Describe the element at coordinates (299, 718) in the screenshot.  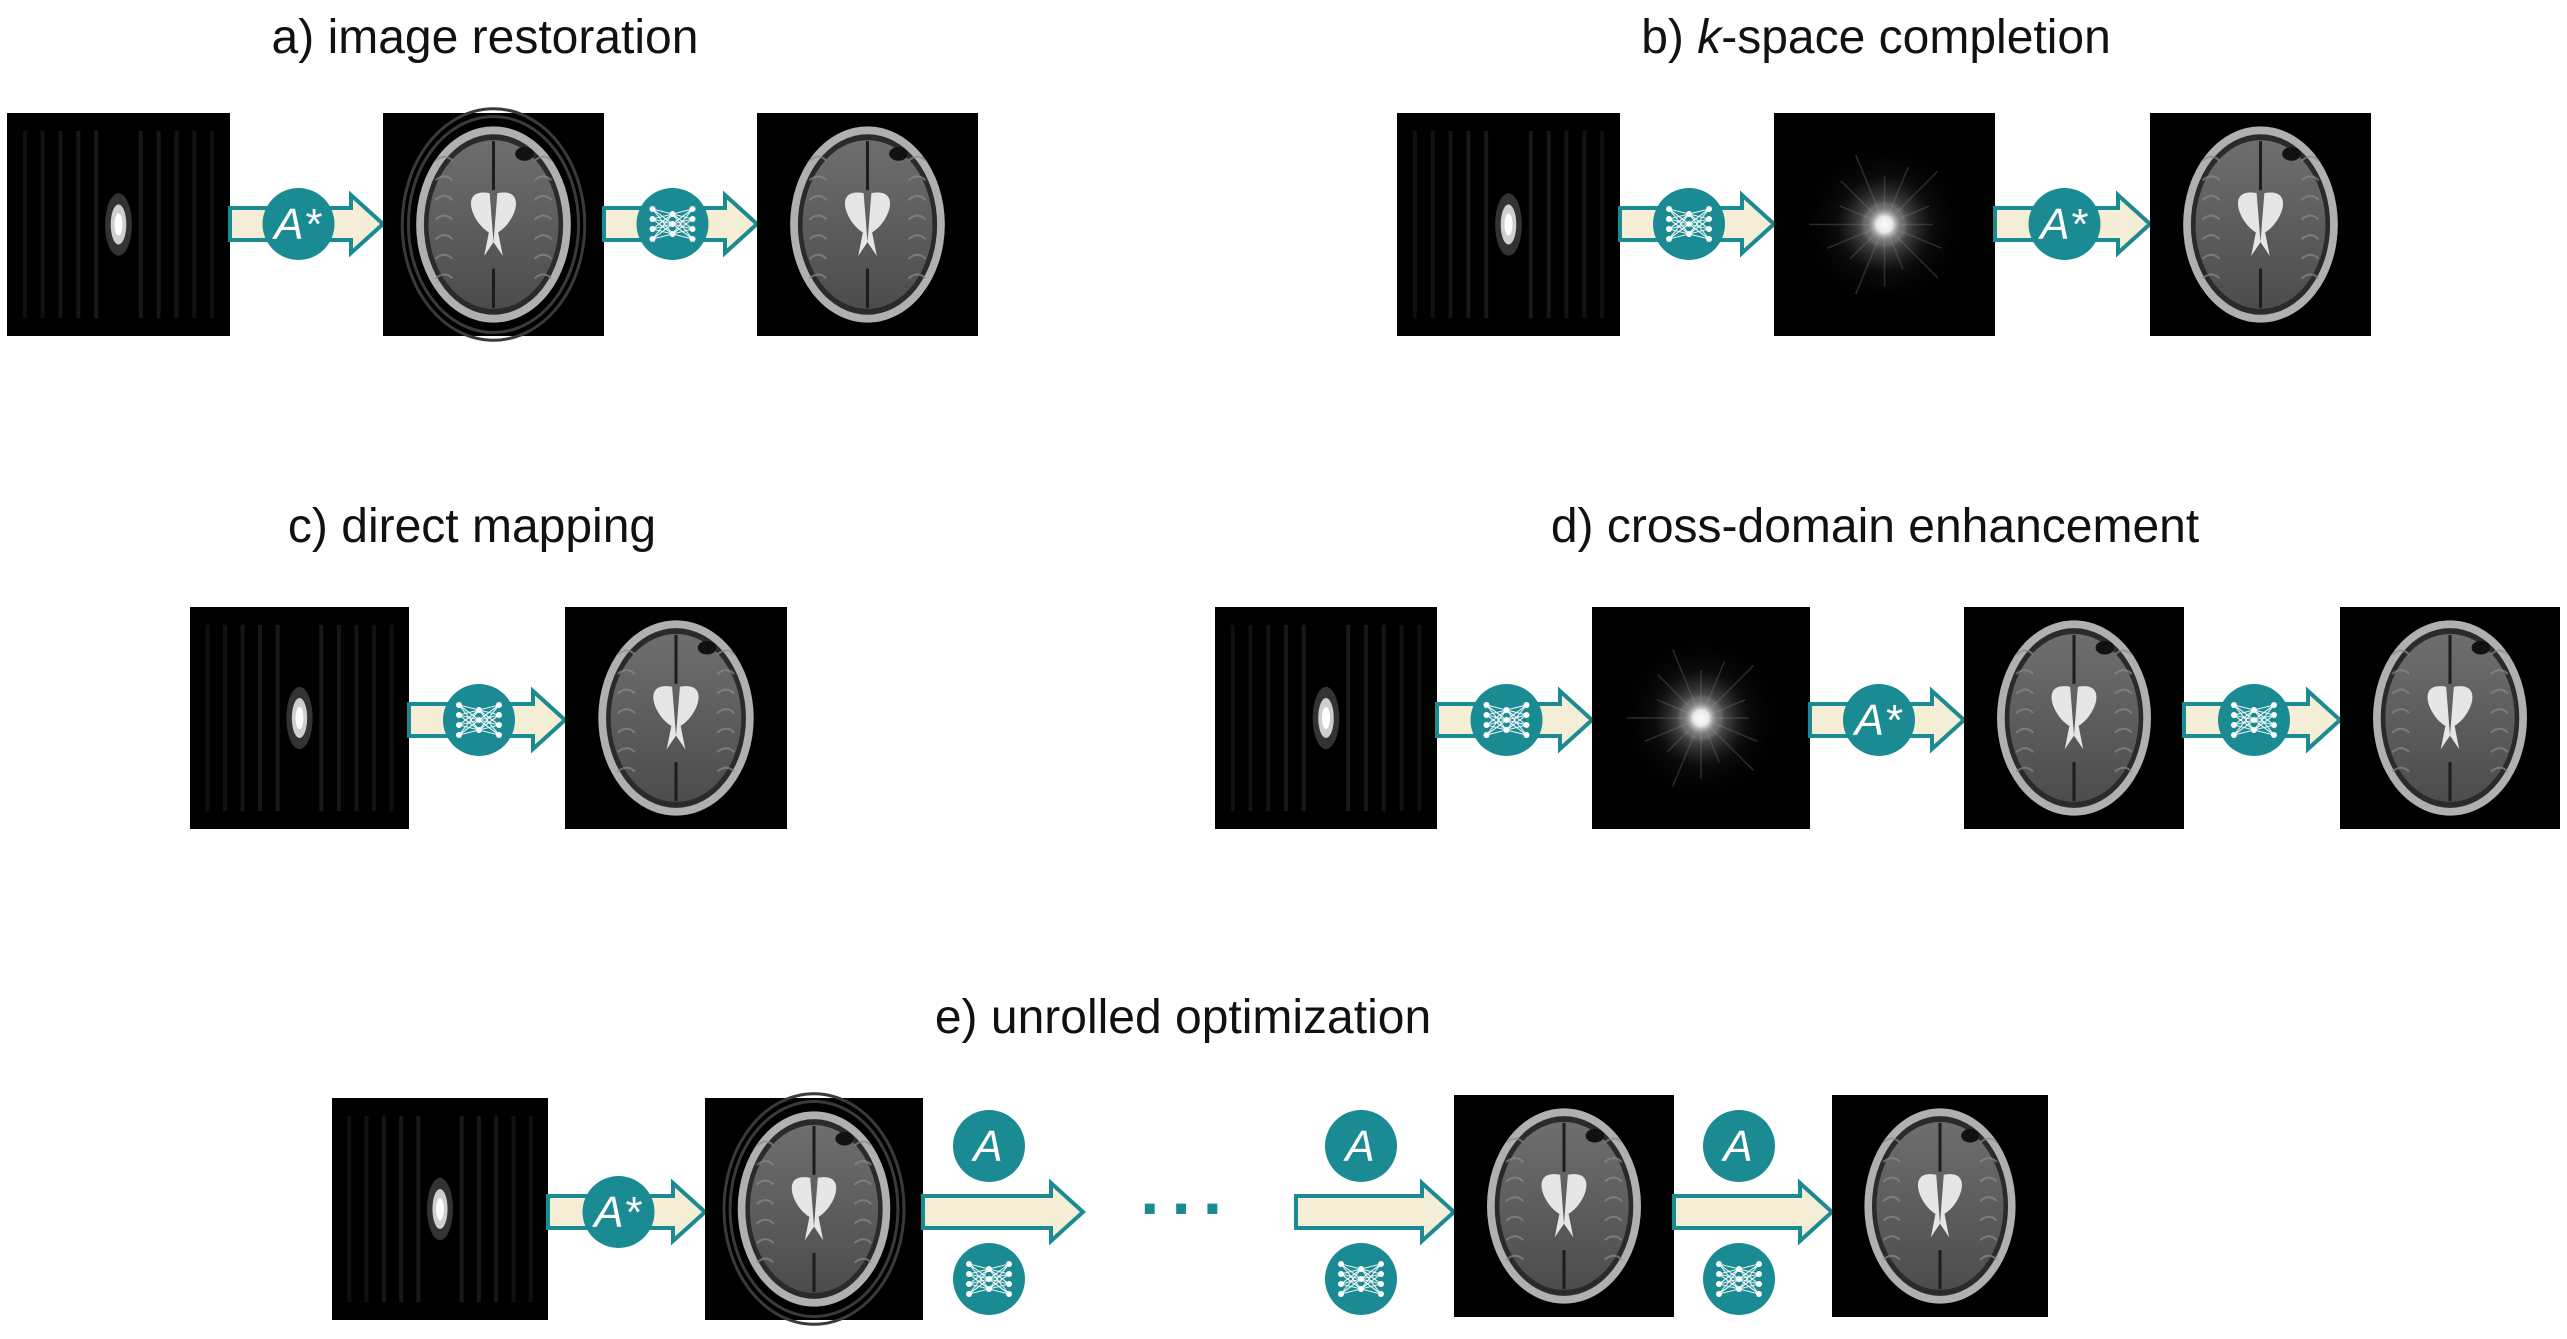
I see `panel-c-undersampled-kspace` at that location.